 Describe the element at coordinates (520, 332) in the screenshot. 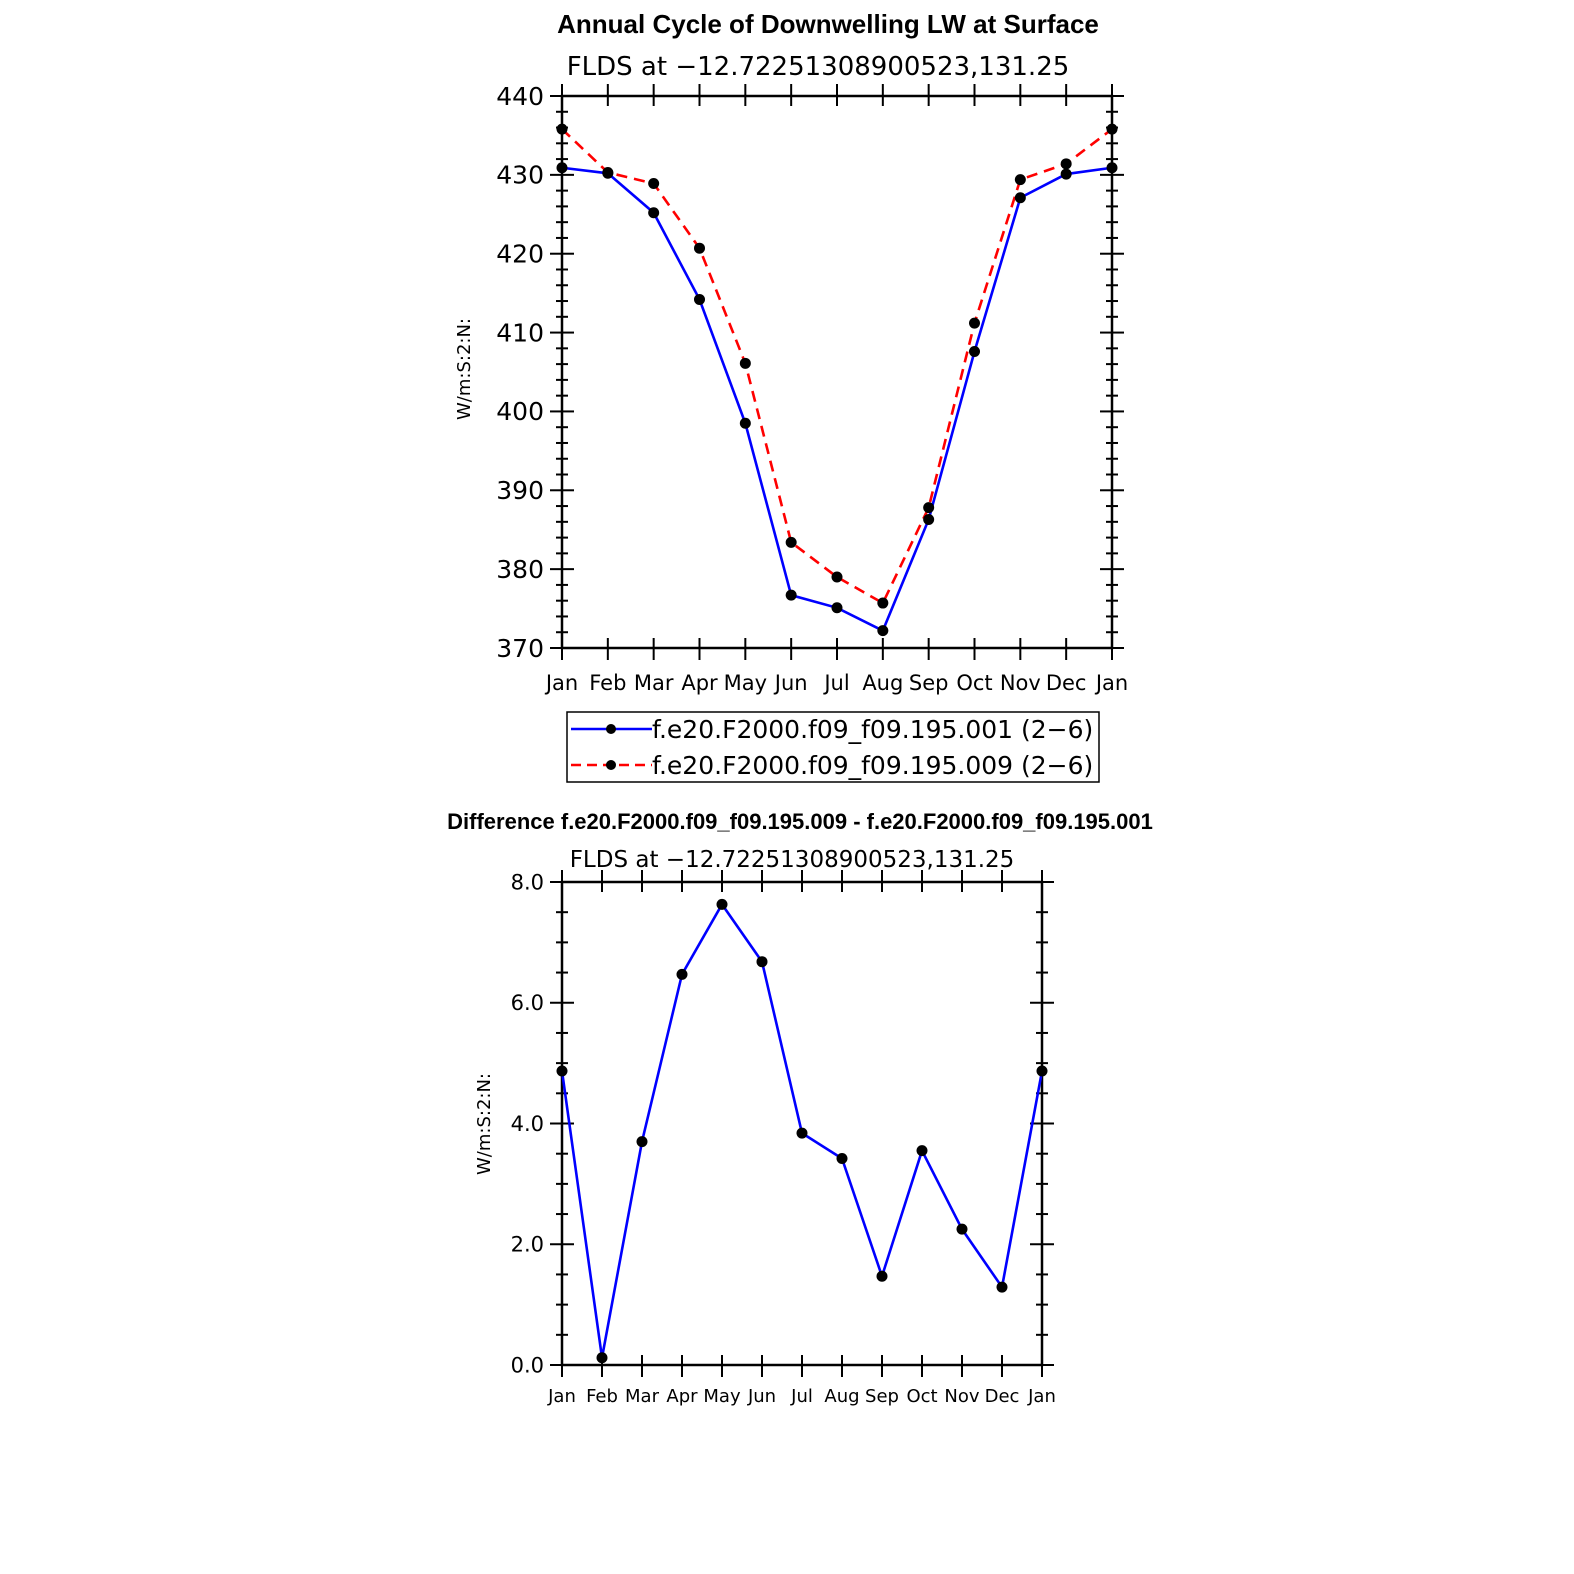

I see `y-tick-label: 410` at that location.